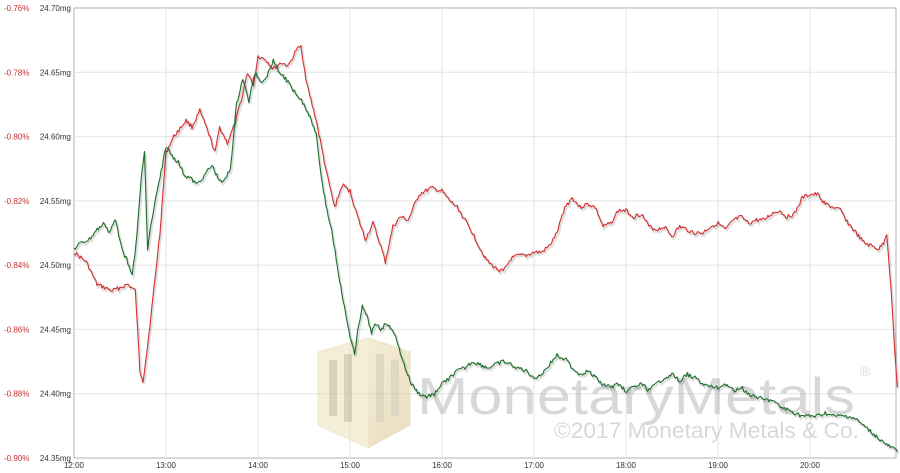  I want to click on y-left-tick-label: -0.84%, so click(16, 265).